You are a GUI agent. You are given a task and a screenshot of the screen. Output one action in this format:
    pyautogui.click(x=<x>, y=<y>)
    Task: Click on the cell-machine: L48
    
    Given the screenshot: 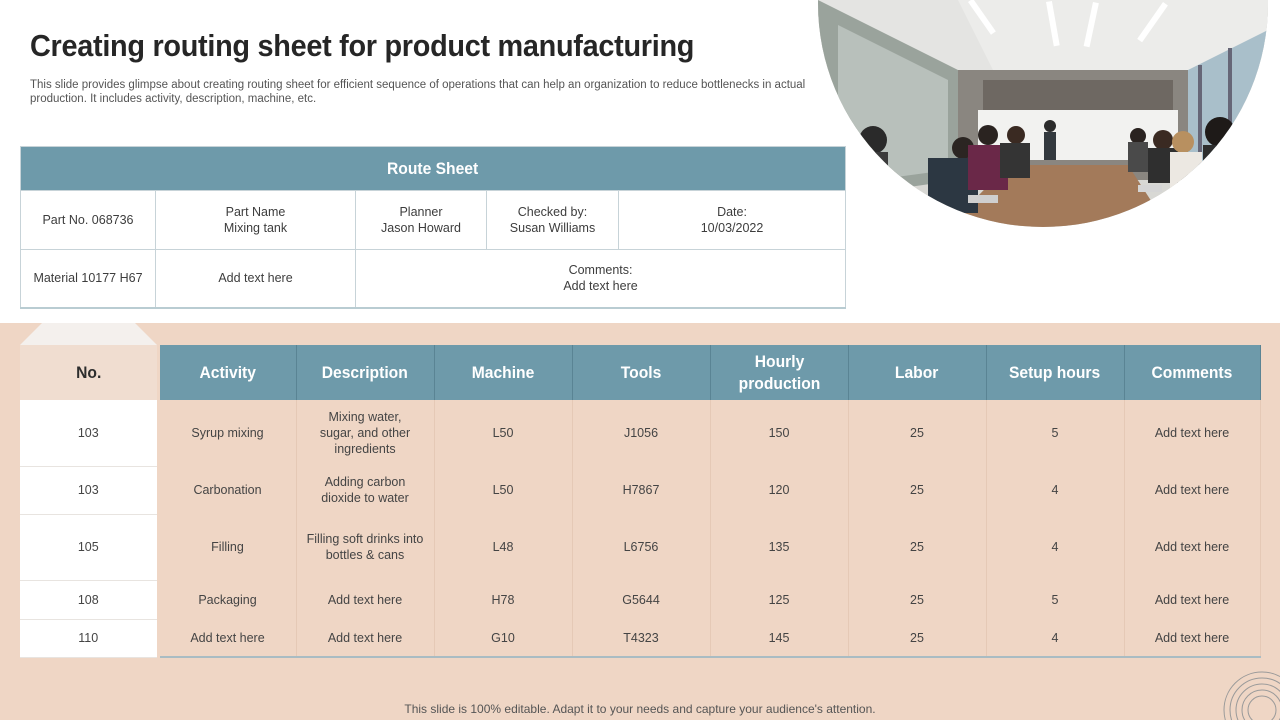 What is the action you would take?
    pyautogui.click(x=503, y=547)
    